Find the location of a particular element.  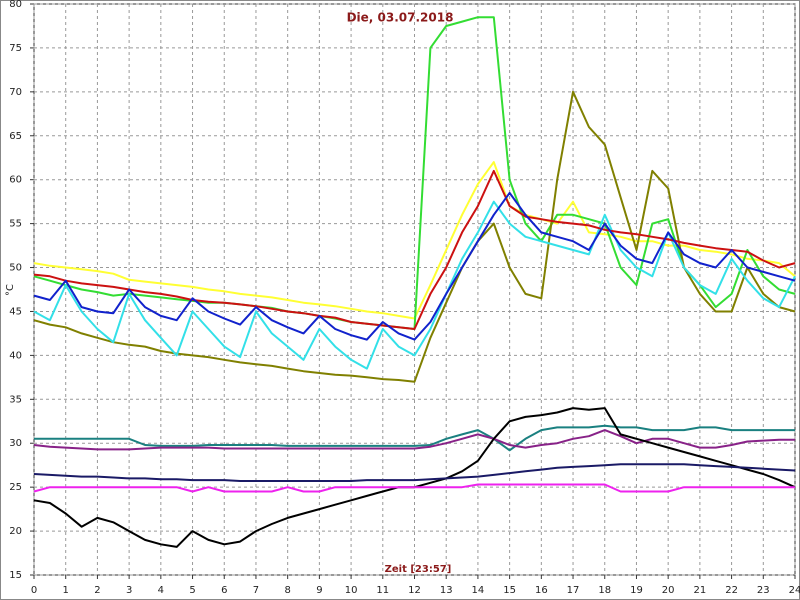

x-tick-label: 5 is located at coordinates (192, 590).